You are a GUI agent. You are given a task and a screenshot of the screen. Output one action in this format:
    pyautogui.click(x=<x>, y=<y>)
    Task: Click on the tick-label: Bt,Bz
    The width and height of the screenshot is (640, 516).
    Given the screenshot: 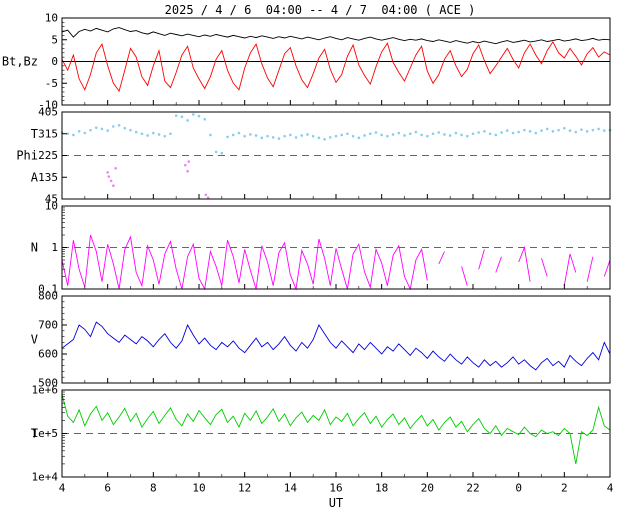 What is the action you would take?
    pyautogui.click(x=20, y=62)
    